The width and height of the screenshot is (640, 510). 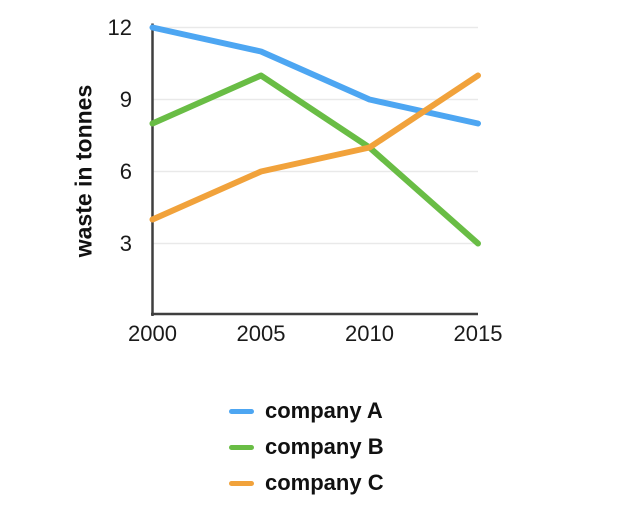 What do you see at coordinates (119, 27) in the screenshot?
I see `y-tick-label: 12` at bounding box center [119, 27].